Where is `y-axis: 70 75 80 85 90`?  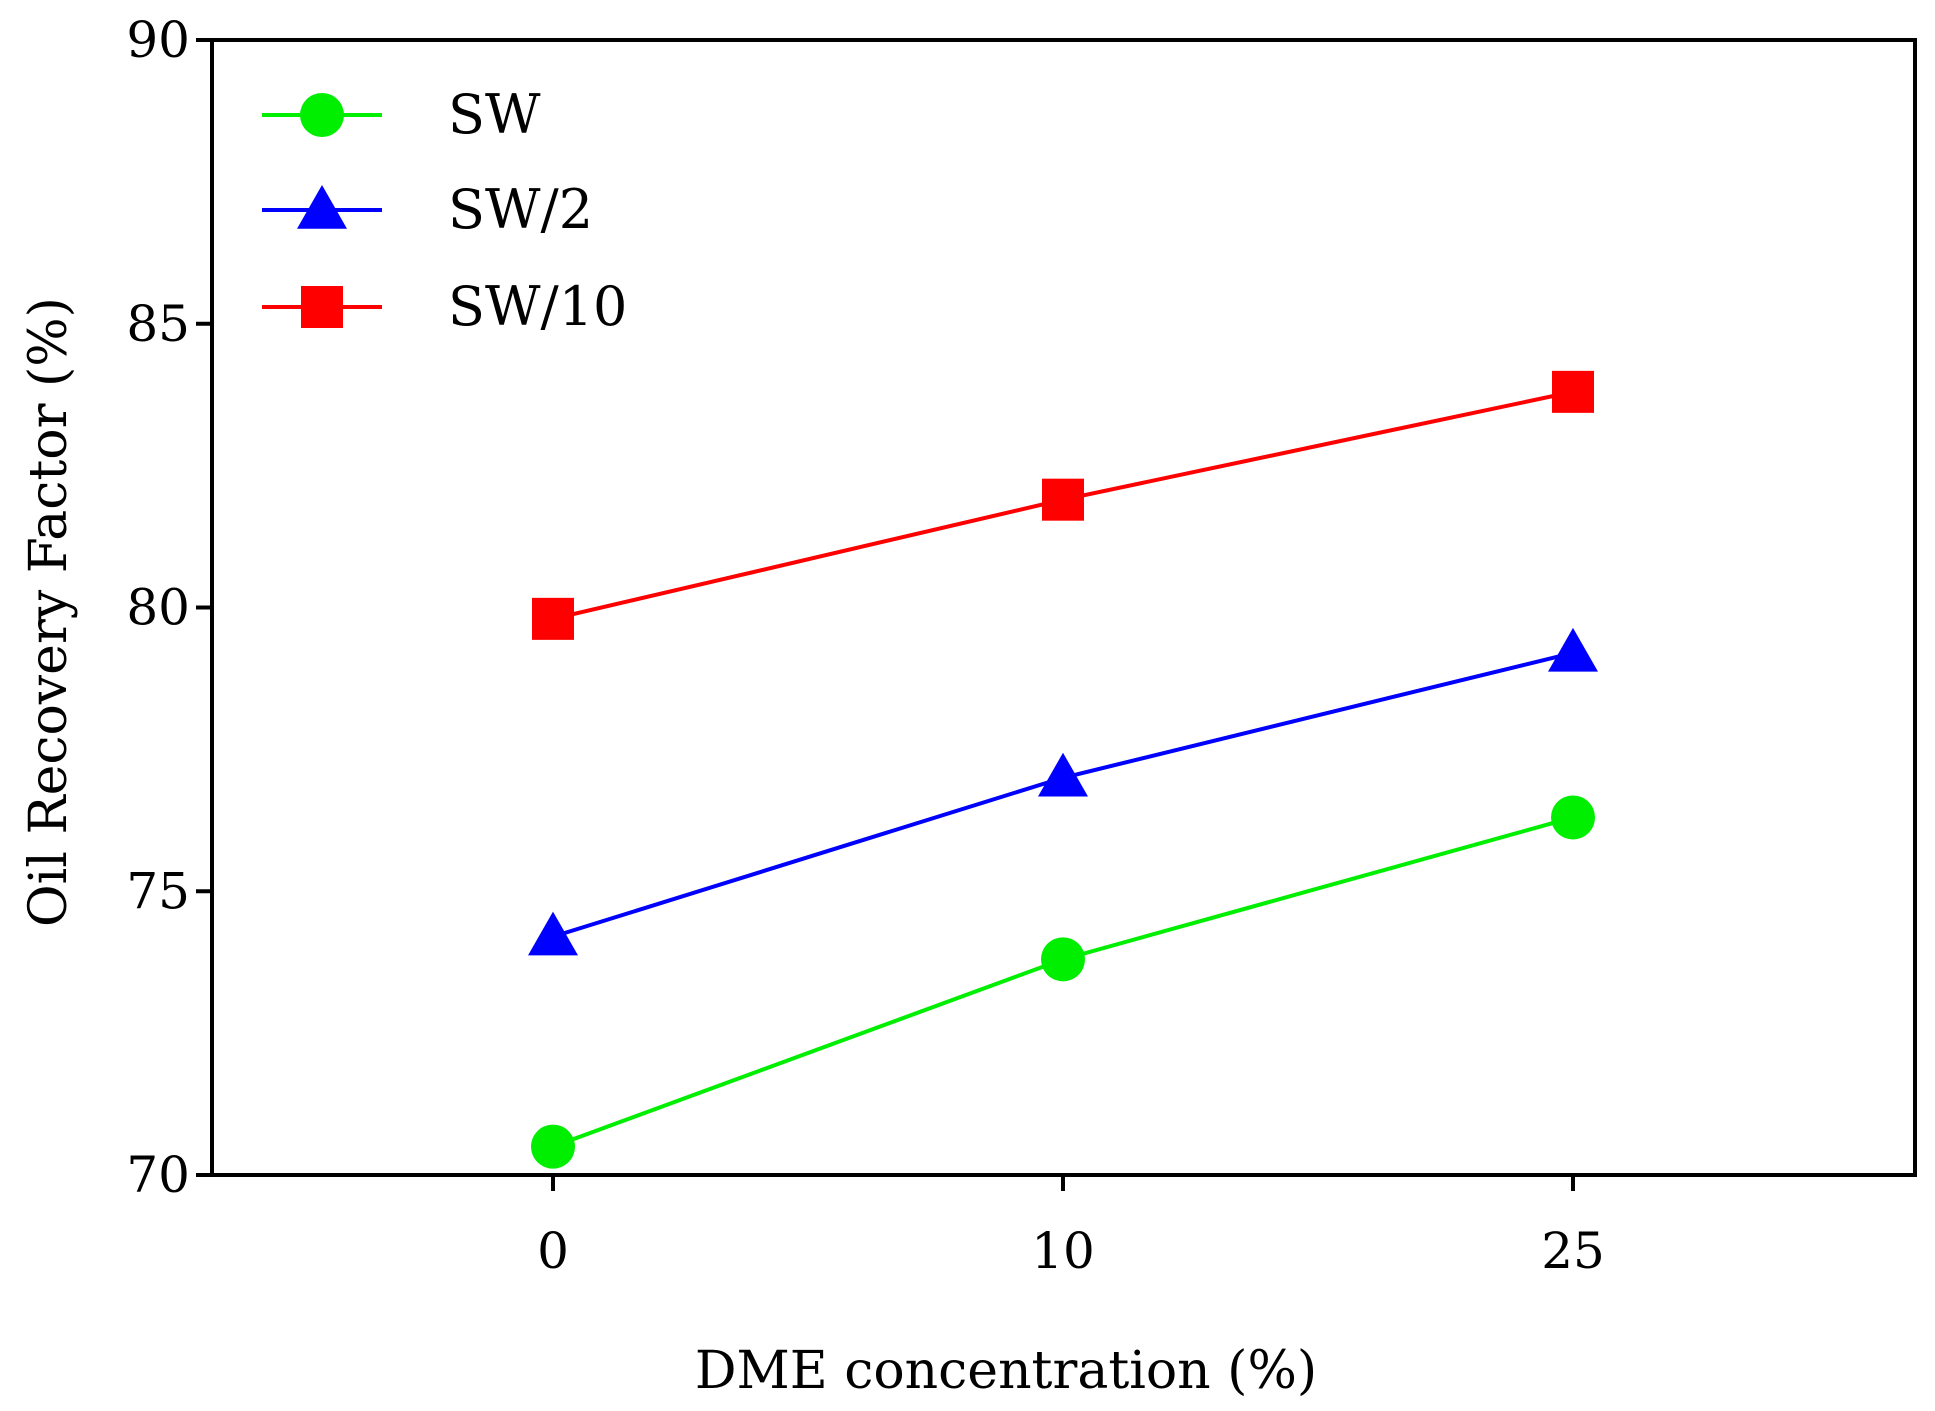
y-axis: 70 75 80 85 90 is located at coordinates (169, 607).